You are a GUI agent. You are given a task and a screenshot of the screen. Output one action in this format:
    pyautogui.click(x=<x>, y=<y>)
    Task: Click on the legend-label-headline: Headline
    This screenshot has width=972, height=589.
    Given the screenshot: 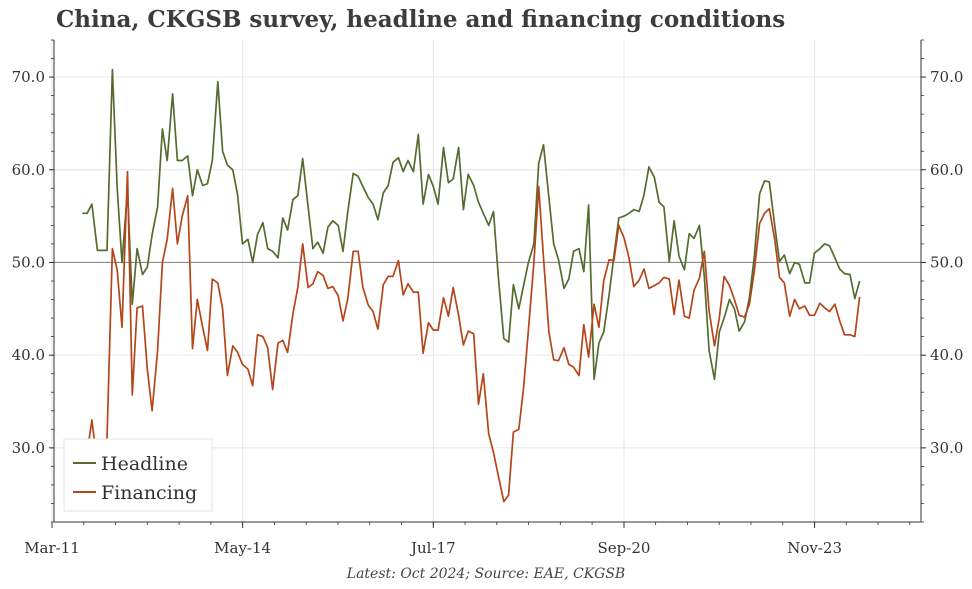 What is the action you would take?
    pyautogui.click(x=144, y=464)
    